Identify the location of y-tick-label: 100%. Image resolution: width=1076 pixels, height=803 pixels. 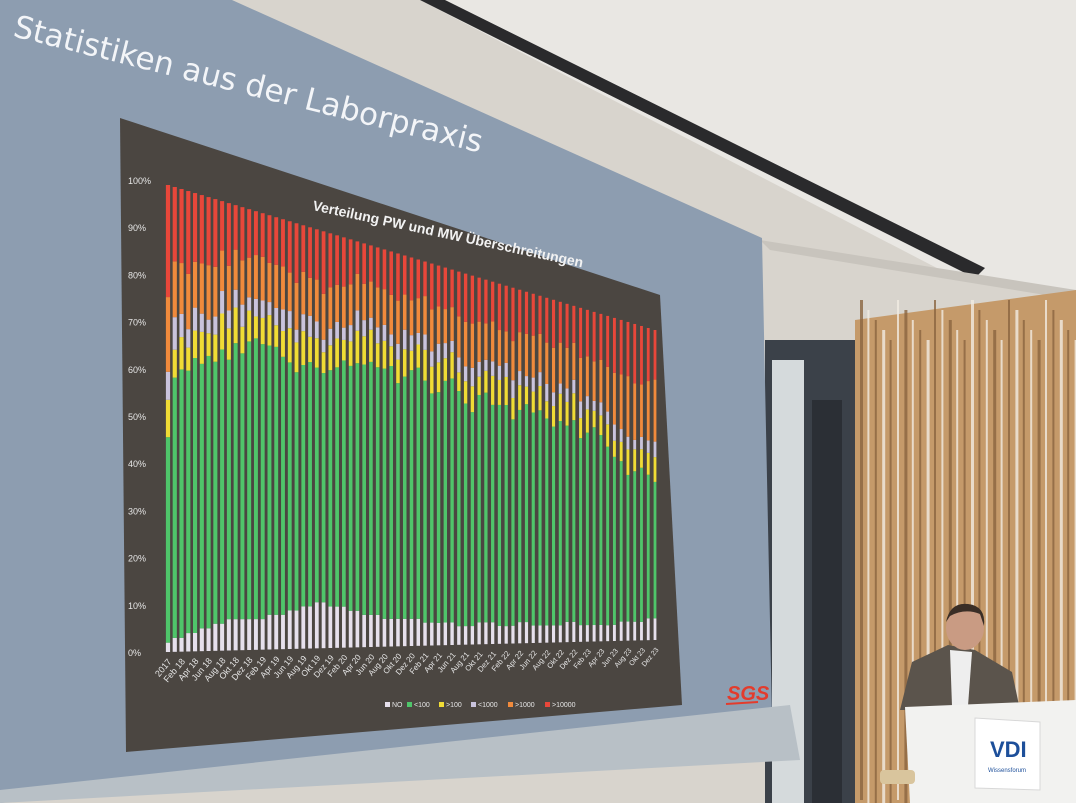
(139, 181).